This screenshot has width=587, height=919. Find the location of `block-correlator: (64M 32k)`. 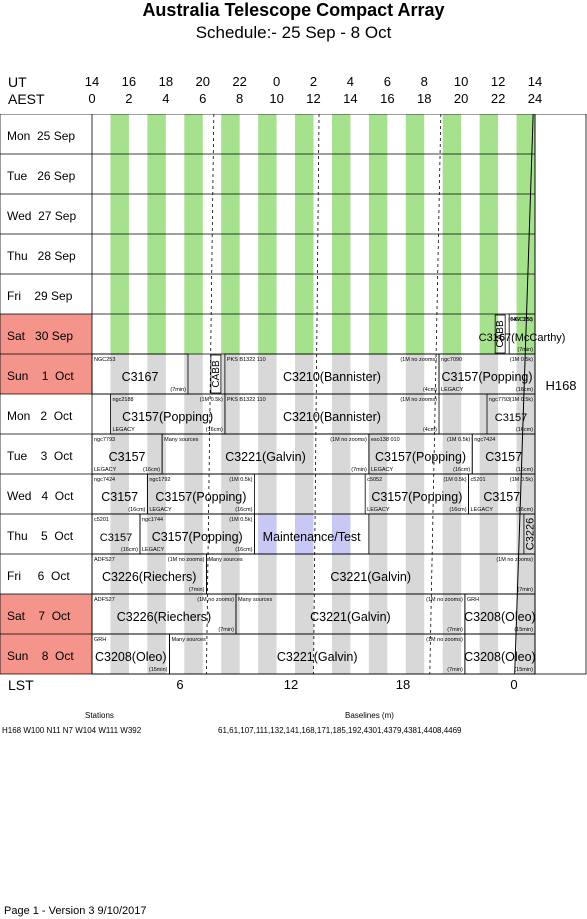

block-correlator: (64M 32k) is located at coordinates (520, 320).